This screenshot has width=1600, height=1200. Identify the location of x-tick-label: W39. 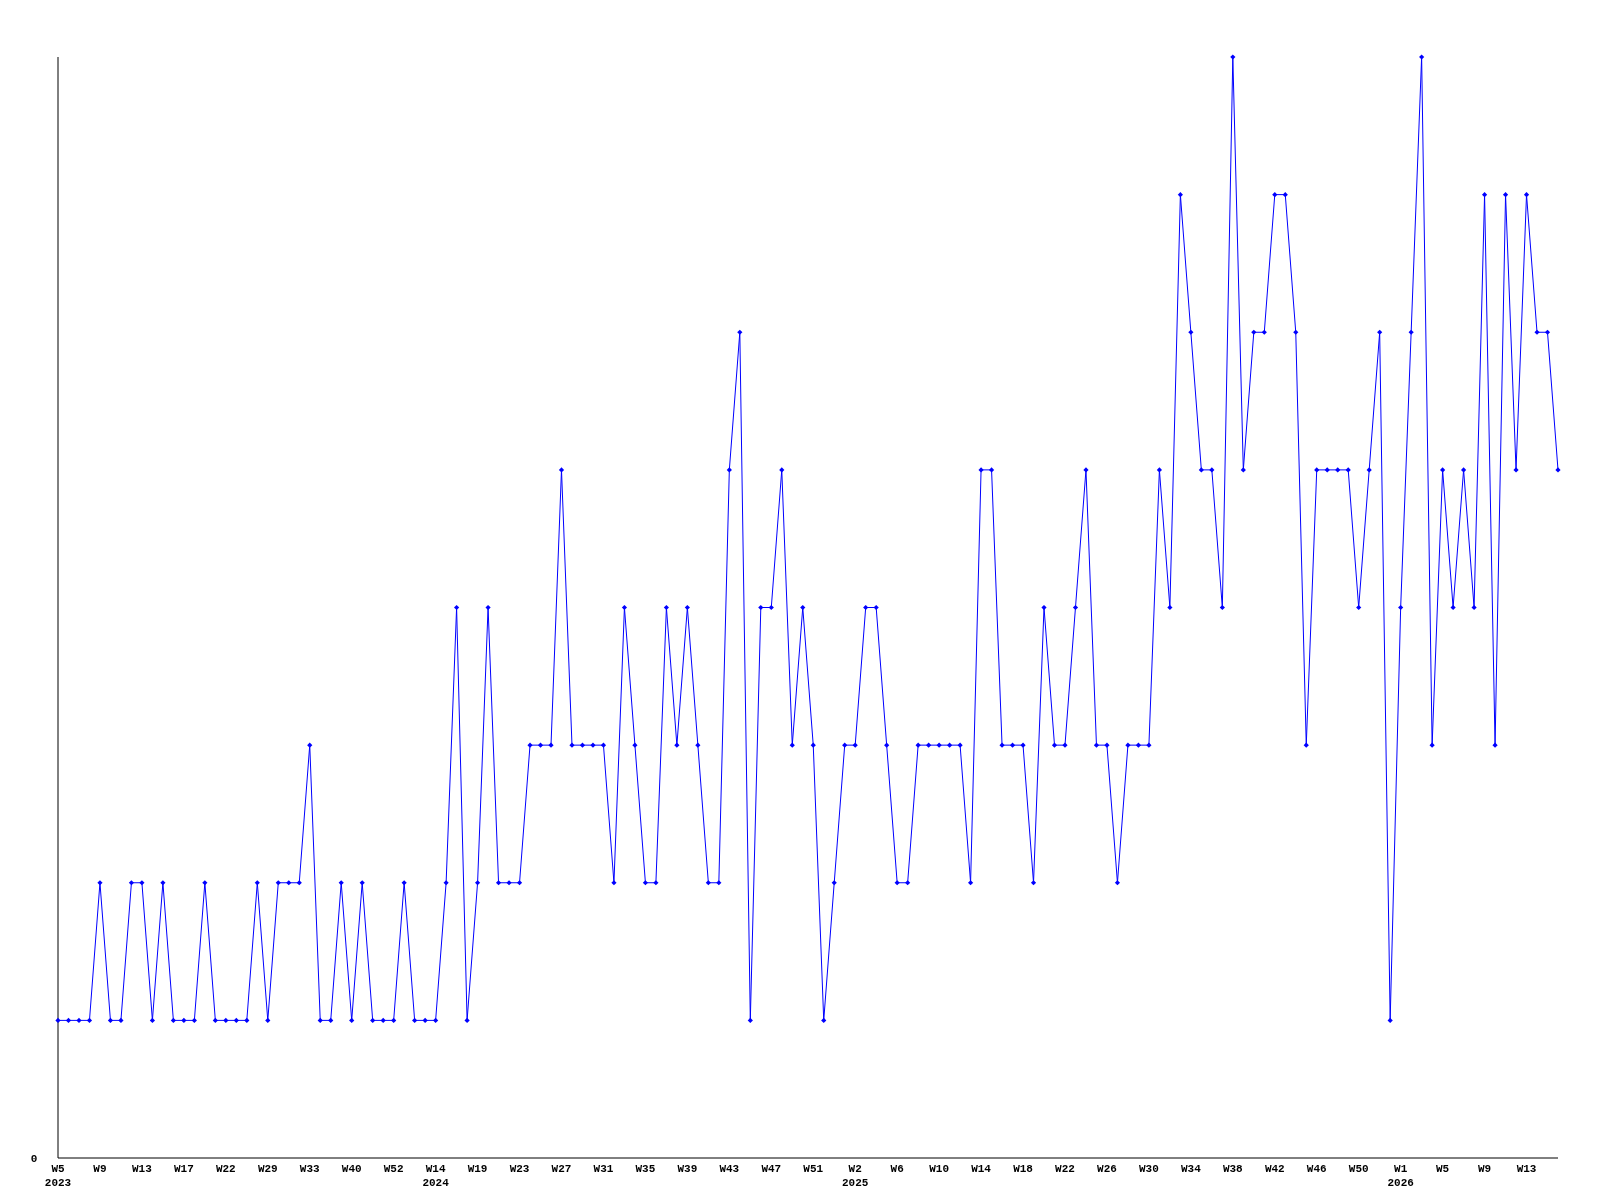
(687, 1169).